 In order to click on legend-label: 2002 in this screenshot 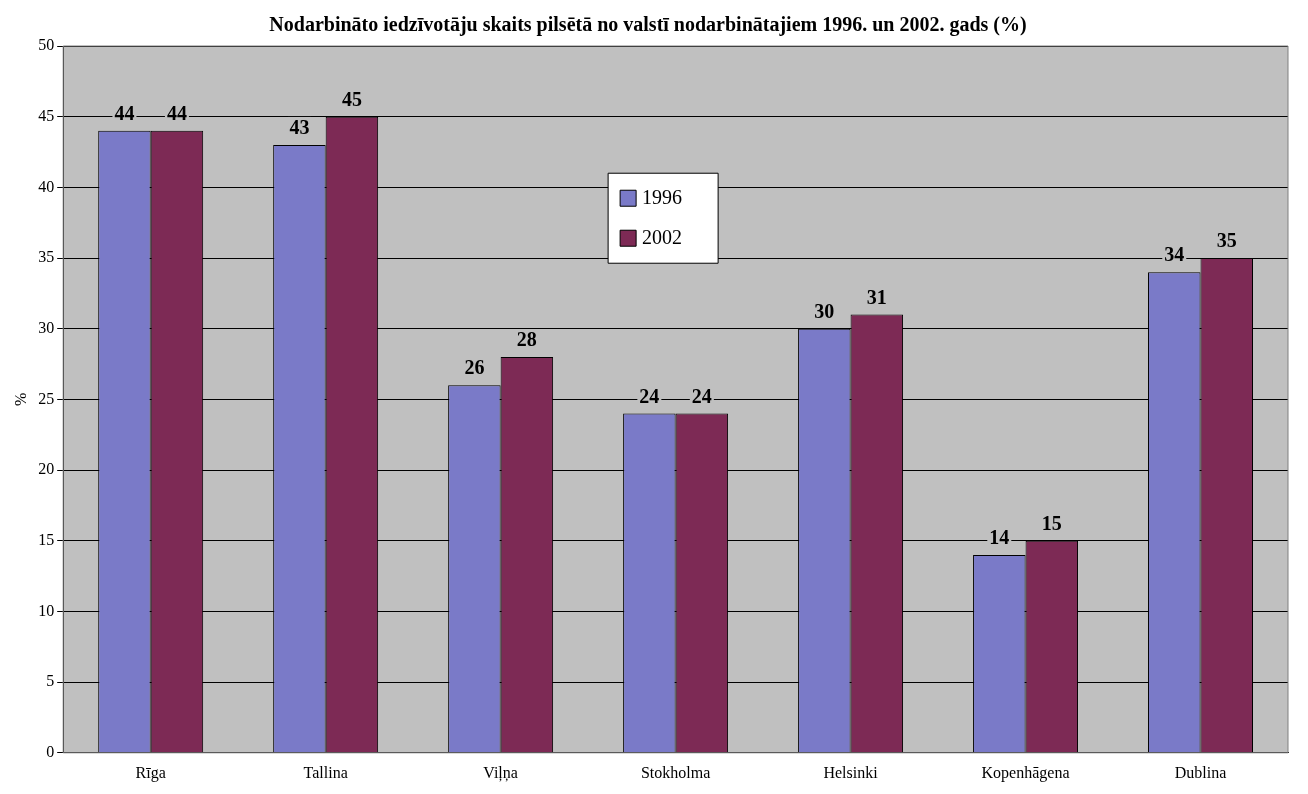, I will do `click(662, 237)`.